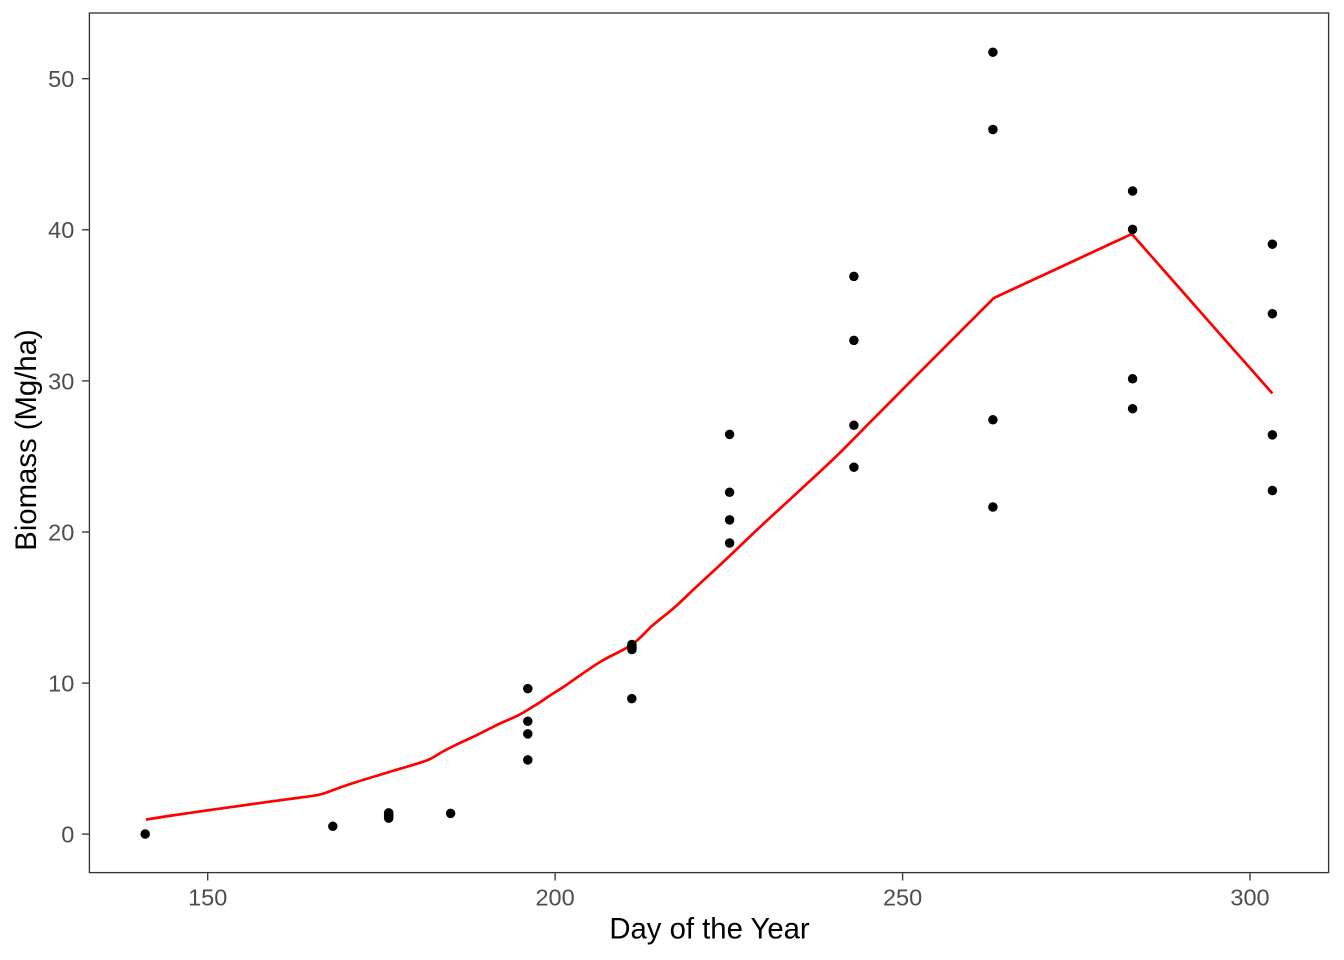 The image size is (1344, 960). Describe the element at coordinates (709, 929) in the screenshot. I see `svg-text: Day of the Year` at that location.